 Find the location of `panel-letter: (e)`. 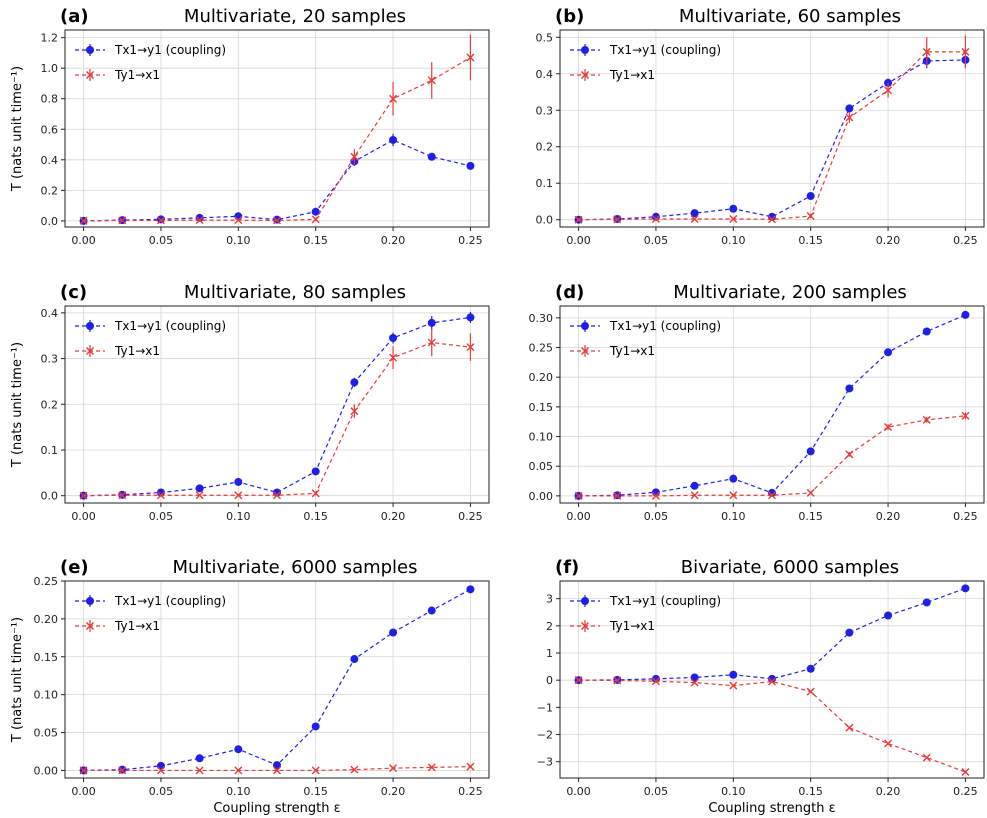

panel-letter: (e) is located at coordinates (74, 567).